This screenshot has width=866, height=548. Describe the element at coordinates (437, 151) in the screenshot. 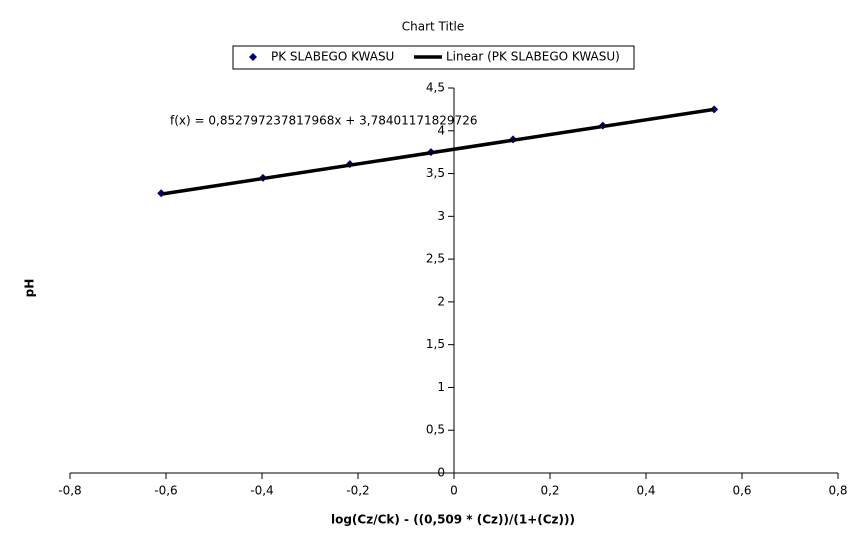

I see `trendline` at that location.